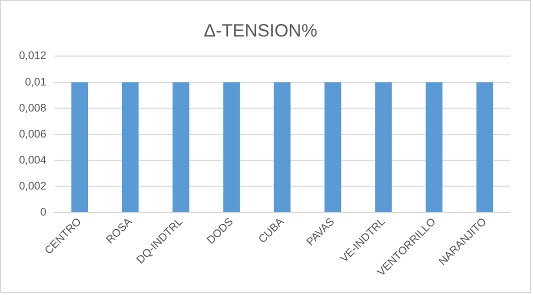 This screenshot has height=295, width=533. What do you see at coordinates (35, 82) in the screenshot?
I see `y-tick-label: 0,01` at bounding box center [35, 82].